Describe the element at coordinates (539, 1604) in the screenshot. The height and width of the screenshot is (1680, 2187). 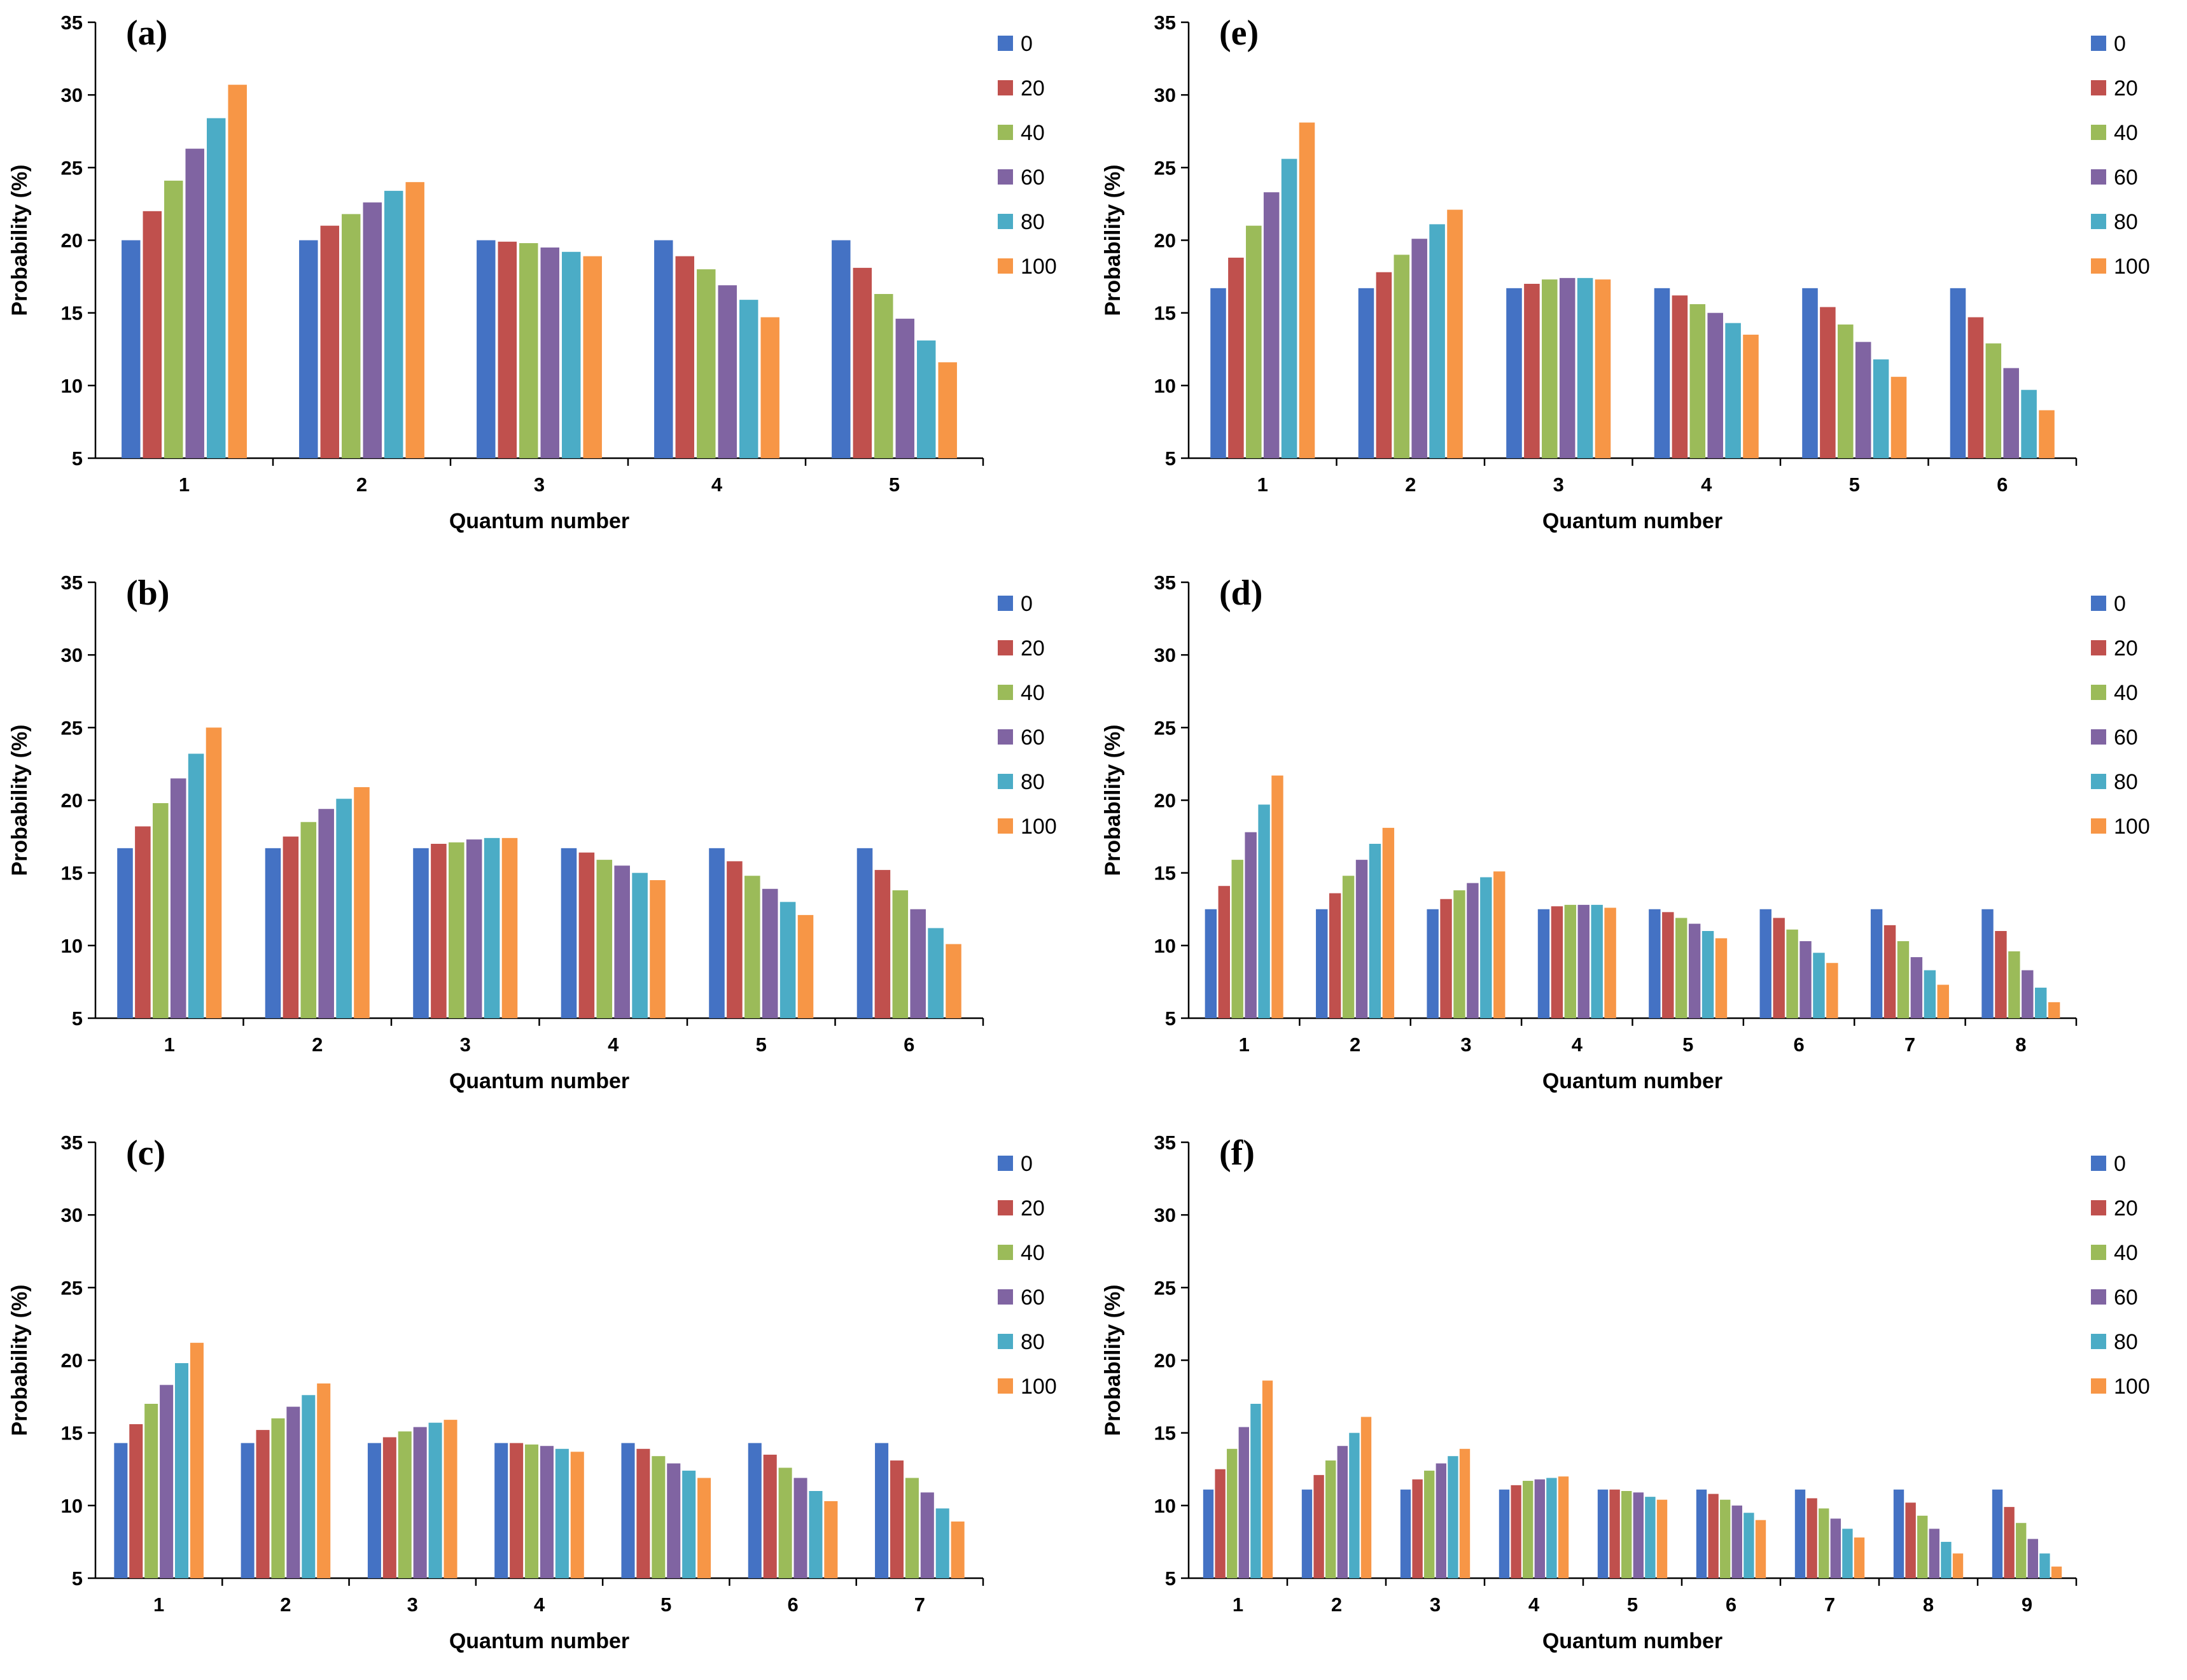
I see `x-tick-label: 4` at that location.